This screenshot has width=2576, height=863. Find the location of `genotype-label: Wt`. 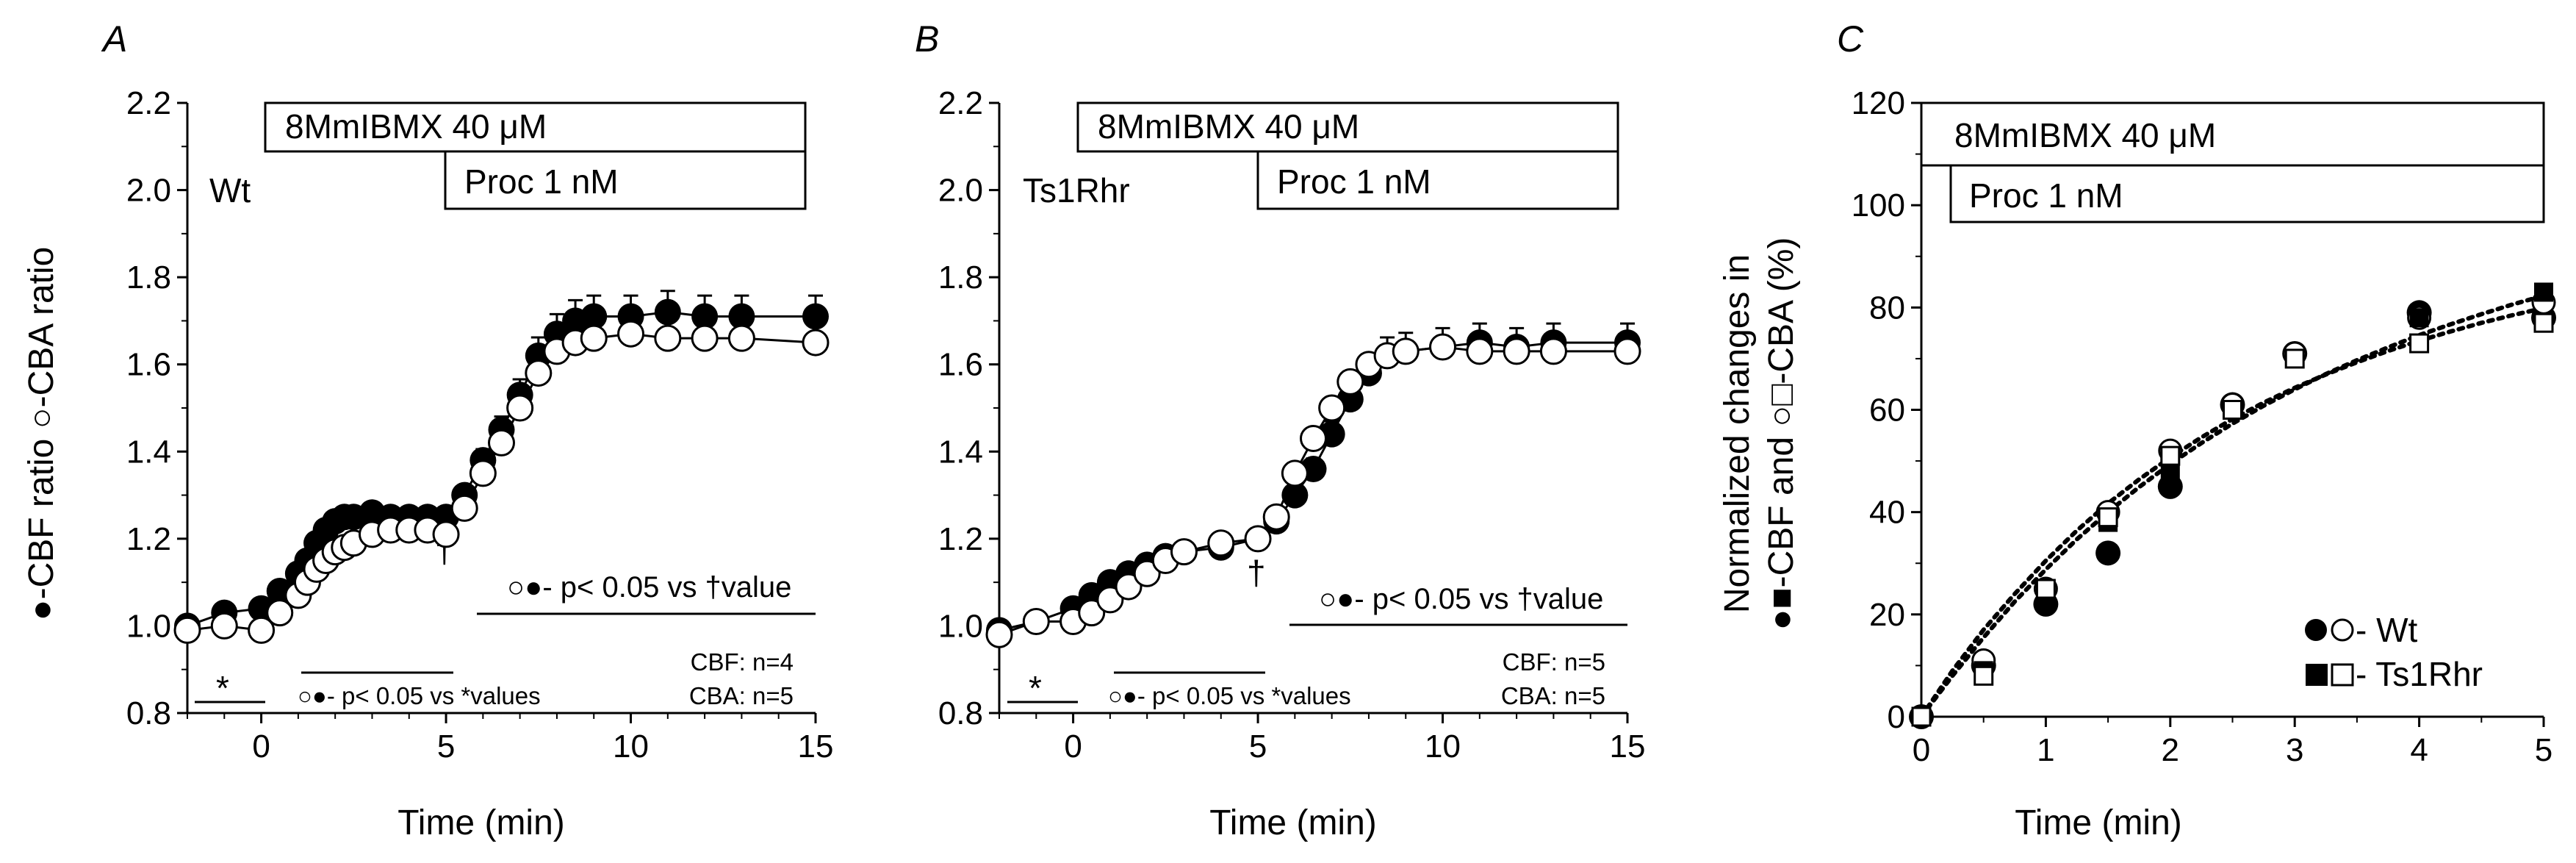

genotype-label: Wt is located at coordinates (230, 190).